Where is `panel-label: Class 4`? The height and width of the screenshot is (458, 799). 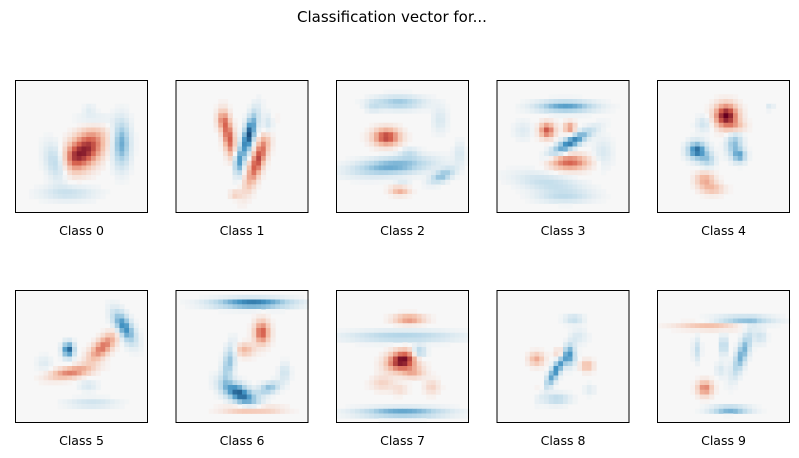
panel-label: Class 4 is located at coordinates (723, 230).